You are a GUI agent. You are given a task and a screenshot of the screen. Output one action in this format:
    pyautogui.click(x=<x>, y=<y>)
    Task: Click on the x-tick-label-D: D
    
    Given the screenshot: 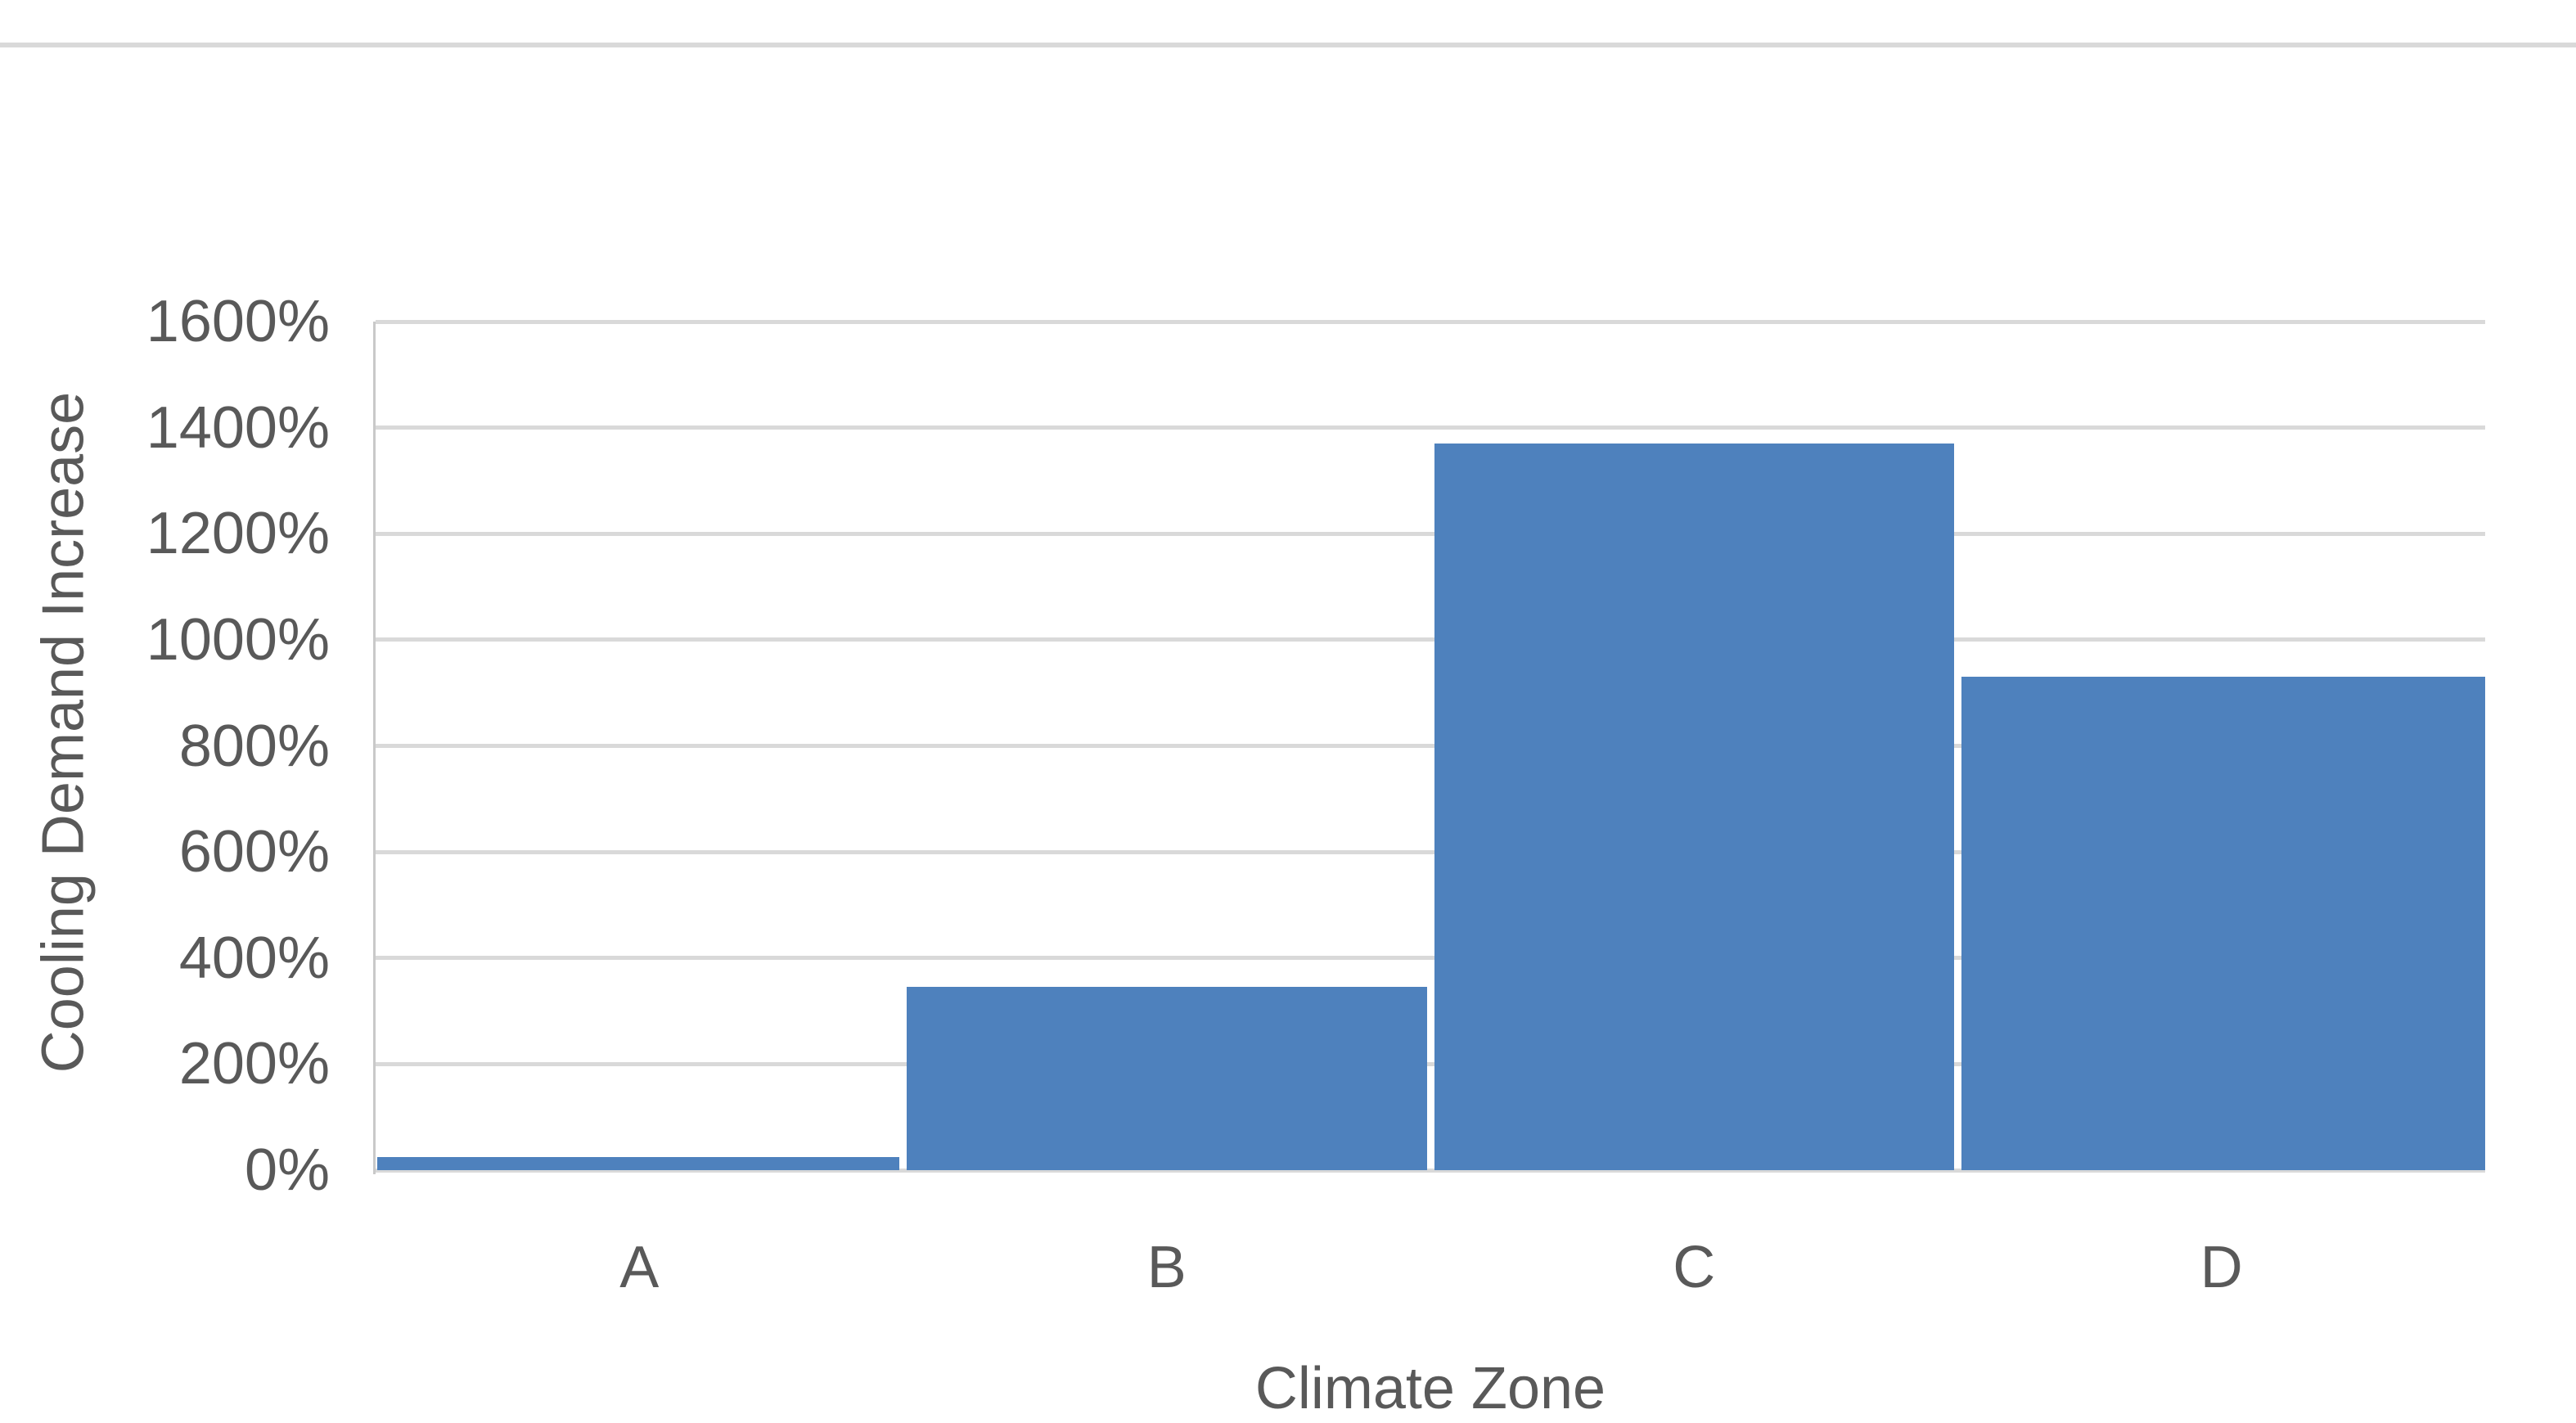 What is the action you would take?
    pyautogui.click(x=2222, y=1267)
    